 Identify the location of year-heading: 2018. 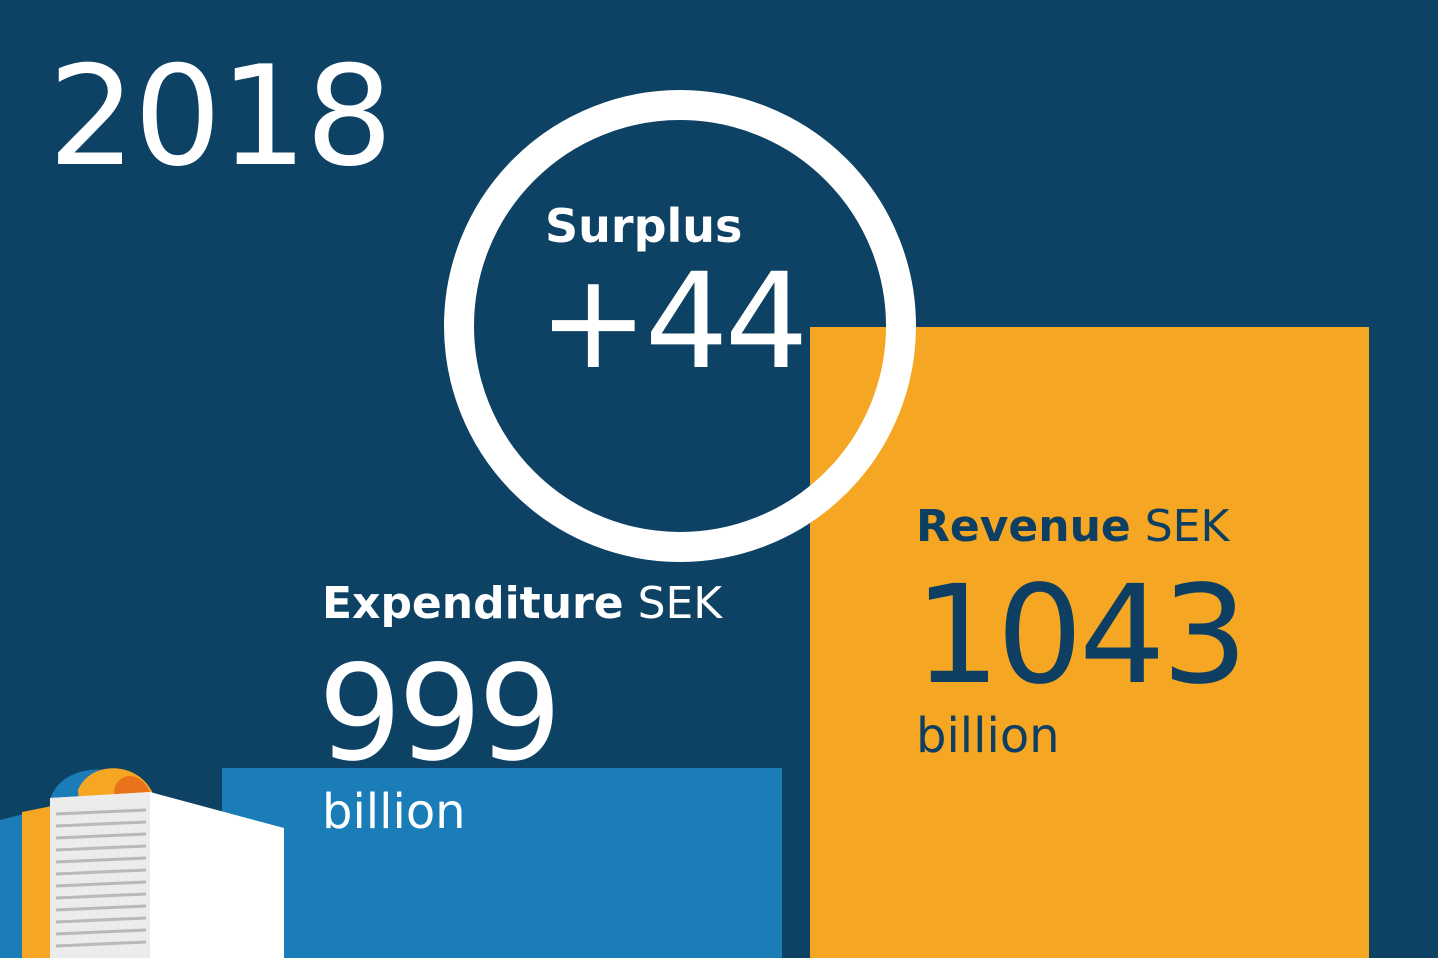
(220, 116).